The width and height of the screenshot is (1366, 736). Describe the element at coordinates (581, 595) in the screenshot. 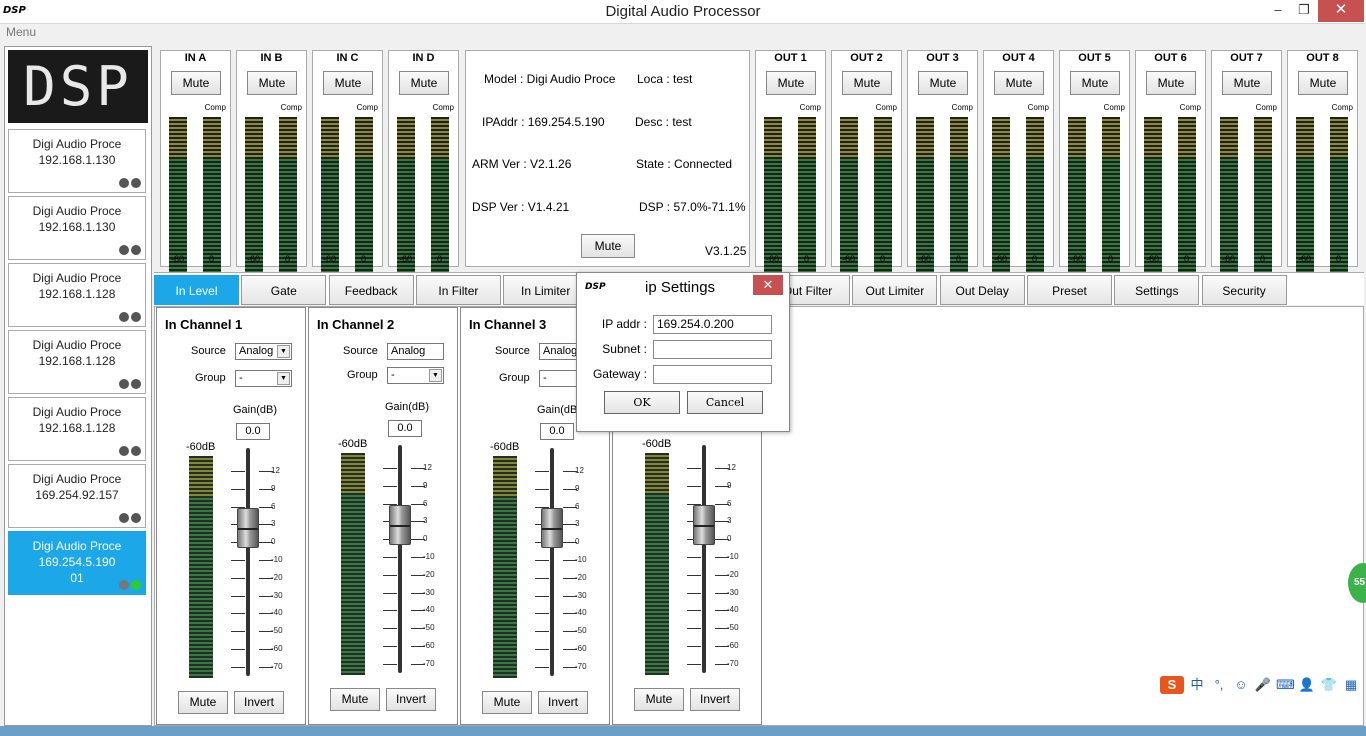

I see `fader-tick-label: -30` at that location.